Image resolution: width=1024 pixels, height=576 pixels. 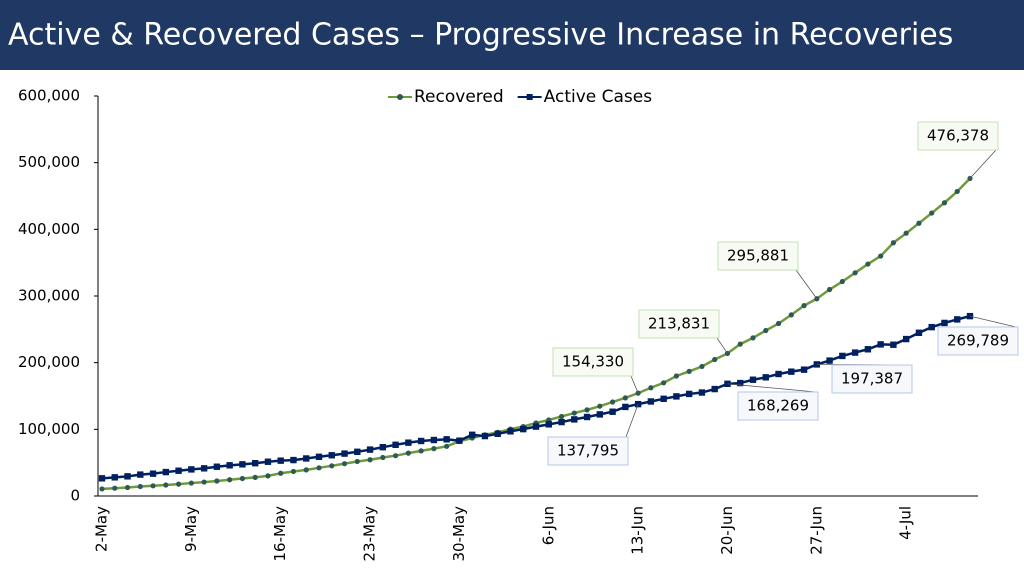 What do you see at coordinates (102, 529) in the screenshot?
I see `x-tick-label: 2-May` at bounding box center [102, 529].